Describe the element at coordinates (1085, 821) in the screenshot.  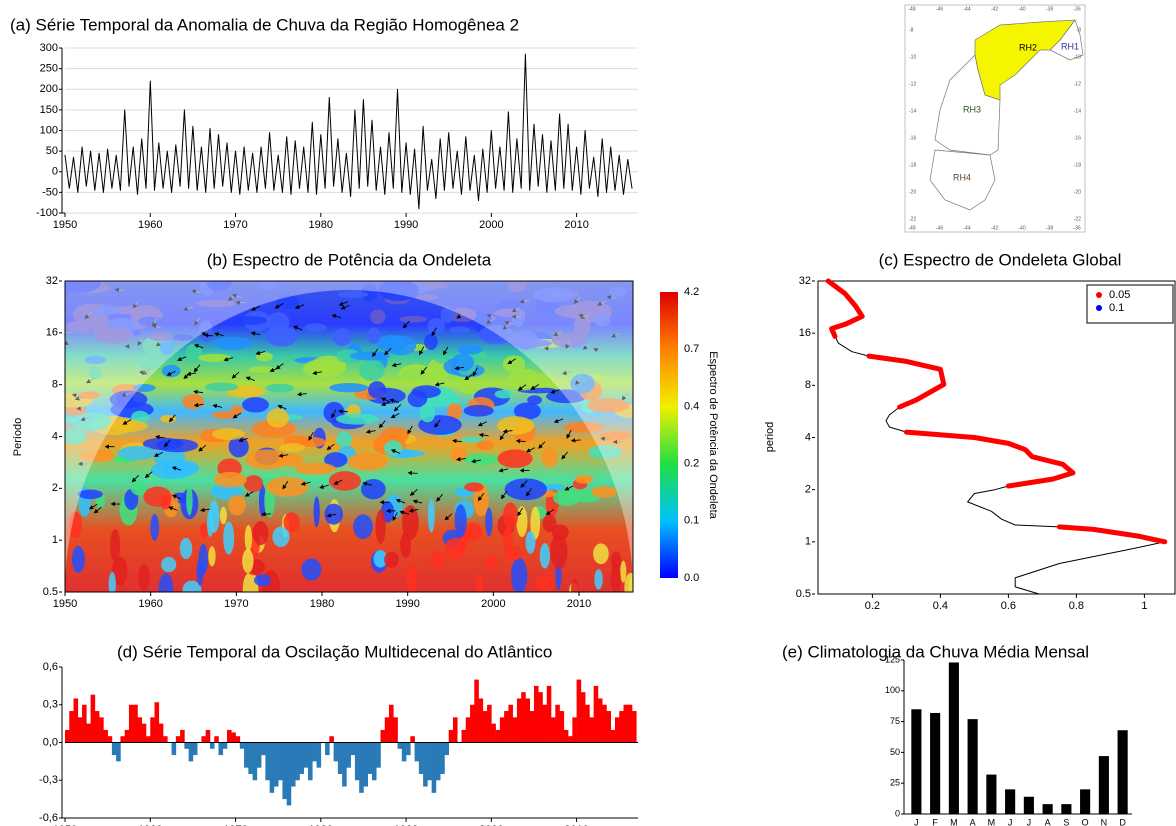
I see `x-tick-label: O` at that location.